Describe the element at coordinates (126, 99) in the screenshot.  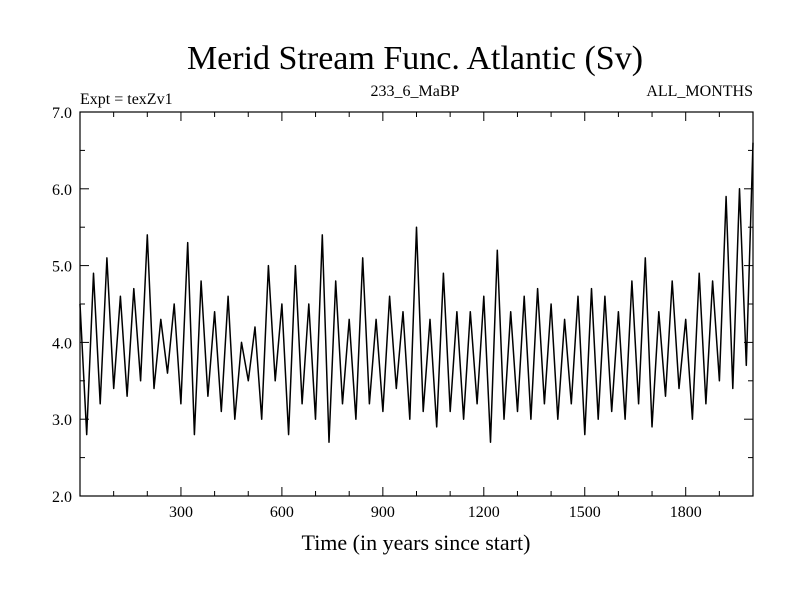
I see `experiment-label: Expt = texZv1` at that location.